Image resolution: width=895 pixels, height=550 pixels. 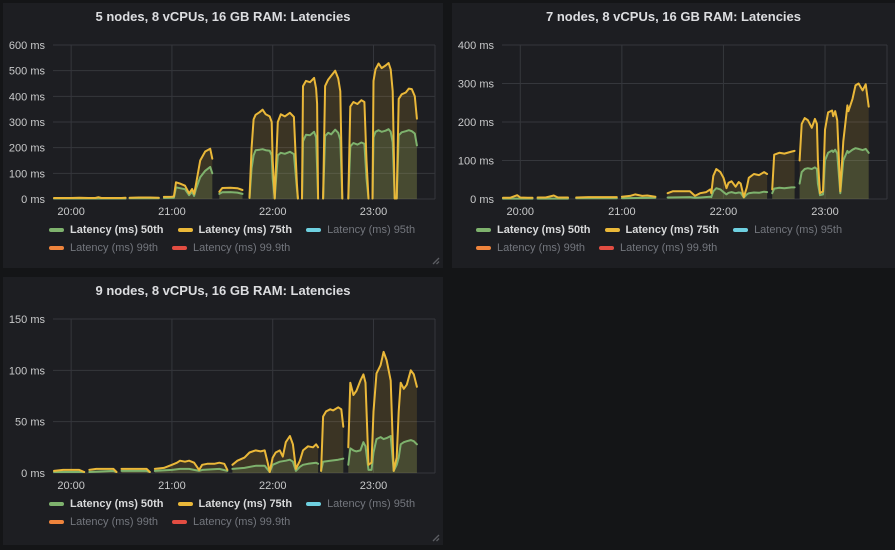 What do you see at coordinates (673, 16) in the screenshot?
I see `panel-title: 7 nodes, 8 vCPUs, 16 GB RAM: Latencies` at bounding box center [673, 16].